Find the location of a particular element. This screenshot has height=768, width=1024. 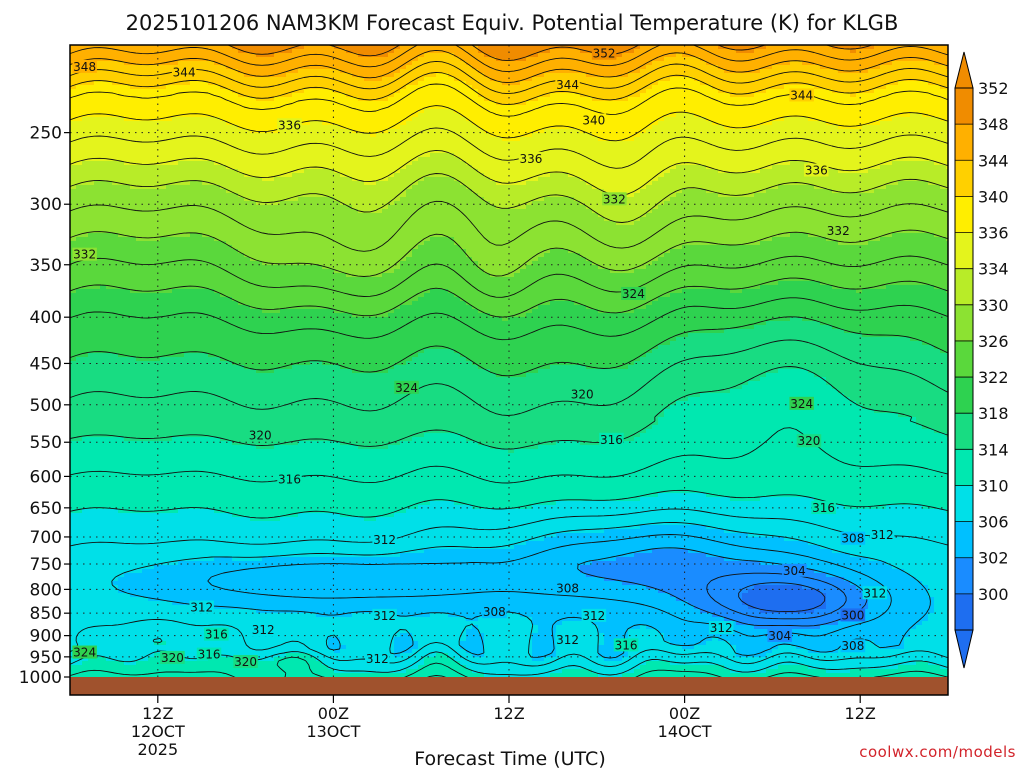

colorbar-swatch is located at coordinates (964, 142).